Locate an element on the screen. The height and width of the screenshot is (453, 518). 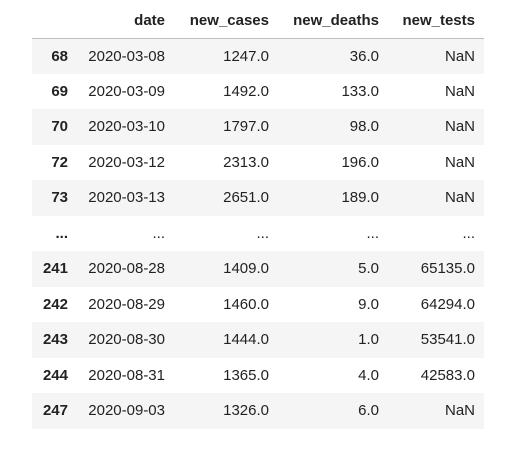
cell-date: 2020-08-29 is located at coordinates (126, 304).